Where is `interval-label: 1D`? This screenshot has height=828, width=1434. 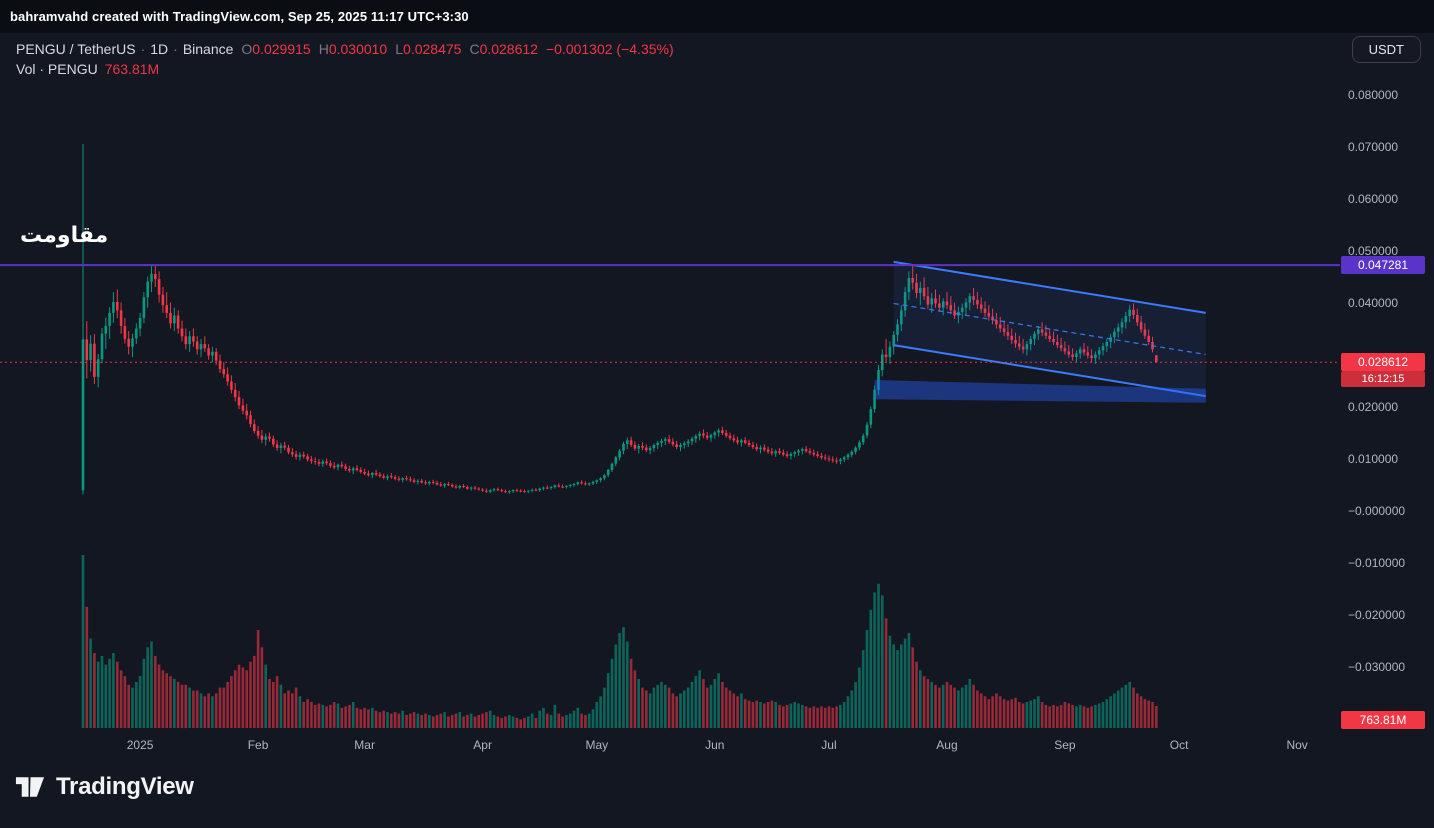
interval-label: 1D is located at coordinates (159, 49).